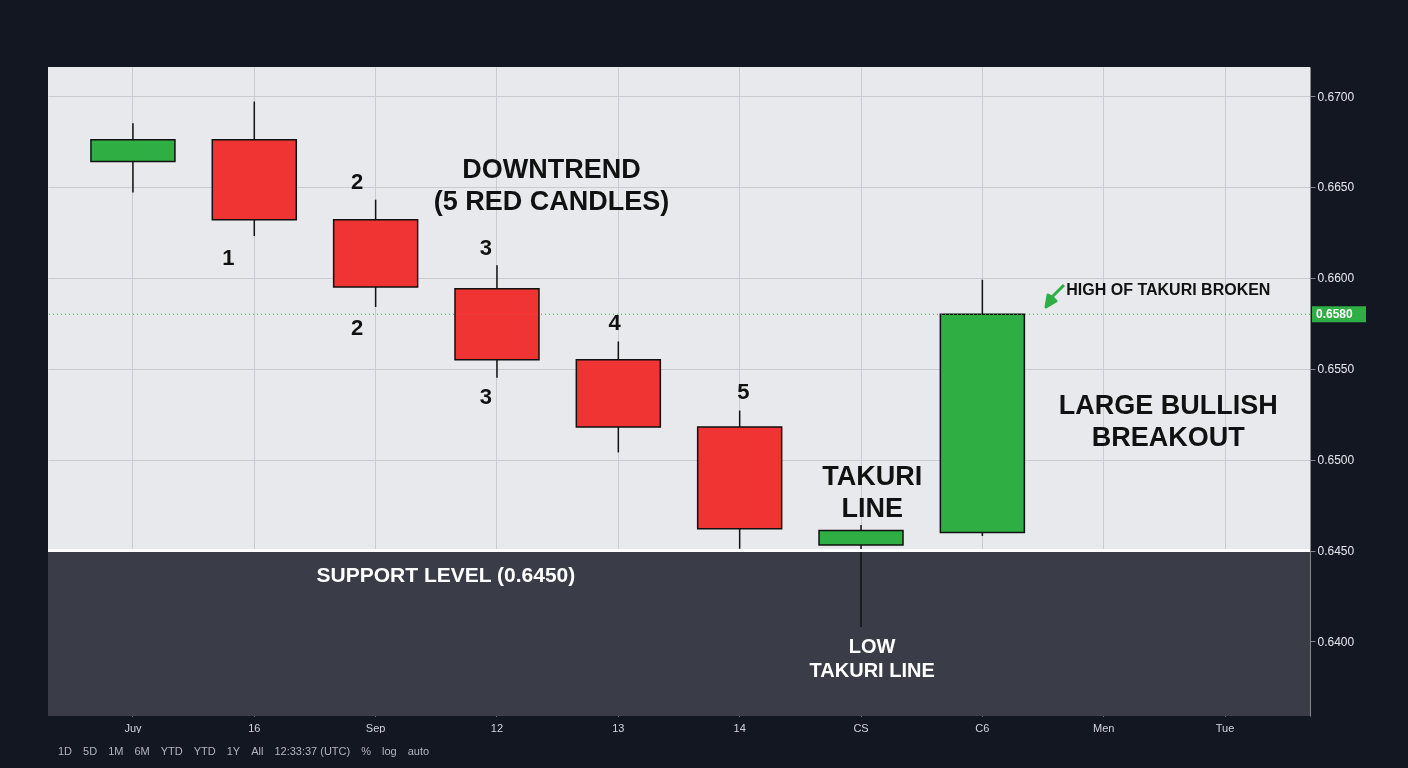 The width and height of the screenshot is (1408, 768). Describe the element at coordinates (233, 751) in the screenshot. I see `text: 1Y` at that location.